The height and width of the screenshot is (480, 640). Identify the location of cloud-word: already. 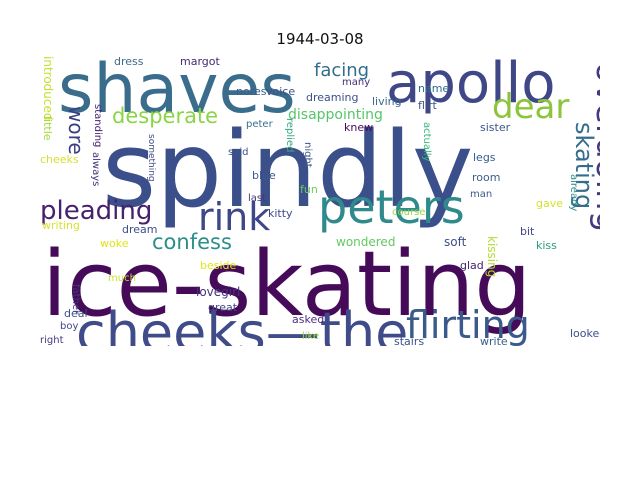
(573, 193).